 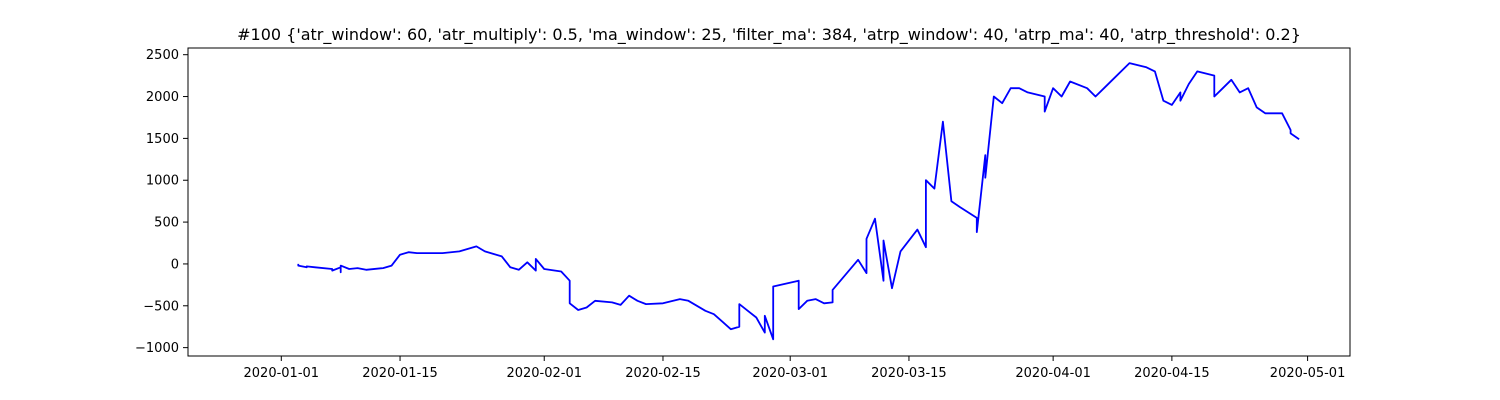 What do you see at coordinates (162, 139) in the screenshot?
I see `y-tick-label: 1500` at bounding box center [162, 139].